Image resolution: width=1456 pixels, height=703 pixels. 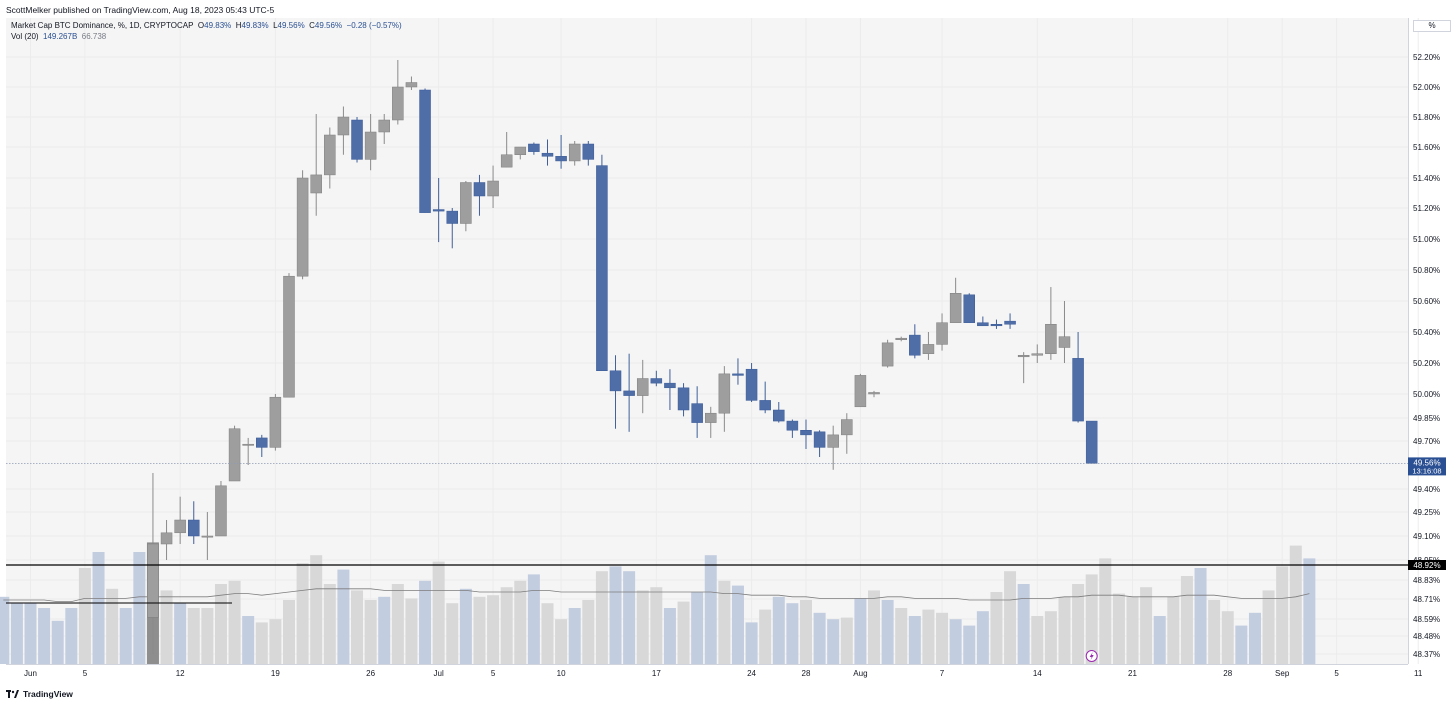 I want to click on legend-open-label: O, so click(x=201, y=25).